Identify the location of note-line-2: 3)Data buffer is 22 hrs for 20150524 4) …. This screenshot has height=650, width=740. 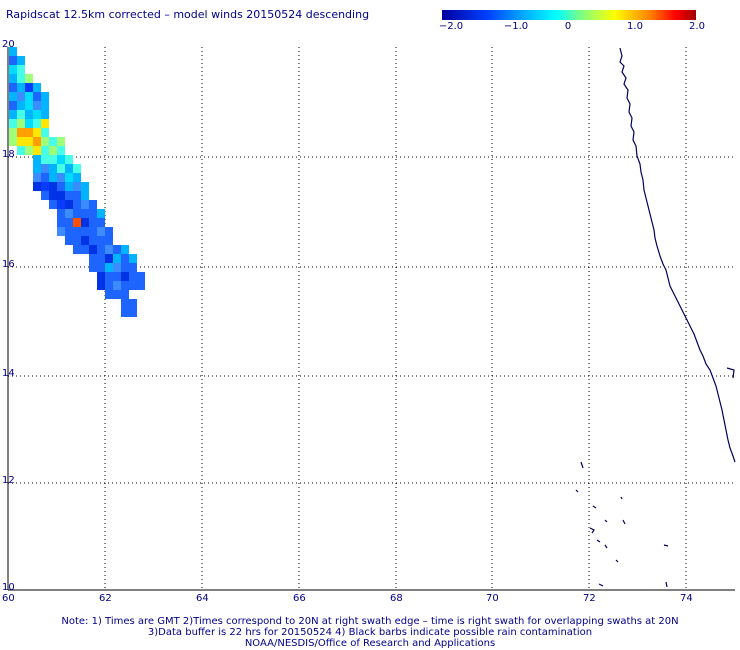
(370, 632).